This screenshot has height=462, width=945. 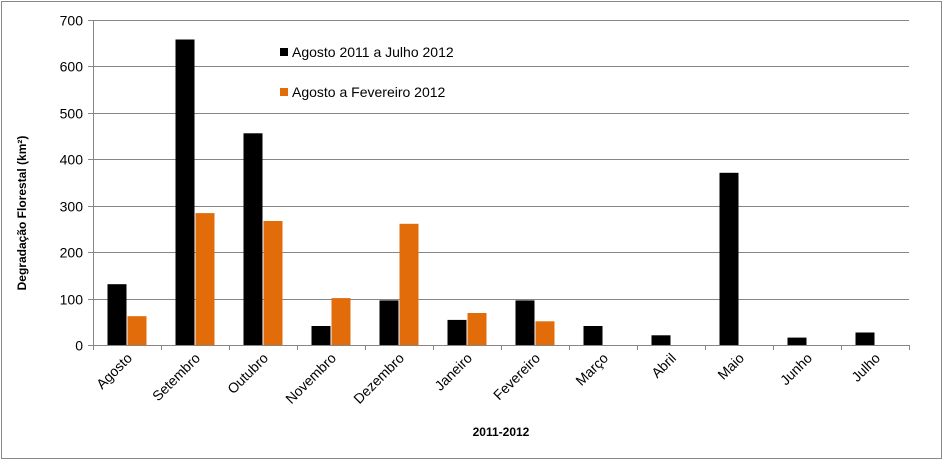 What do you see at coordinates (114, 371) in the screenshot?
I see `x-tick-label: Agosto` at bounding box center [114, 371].